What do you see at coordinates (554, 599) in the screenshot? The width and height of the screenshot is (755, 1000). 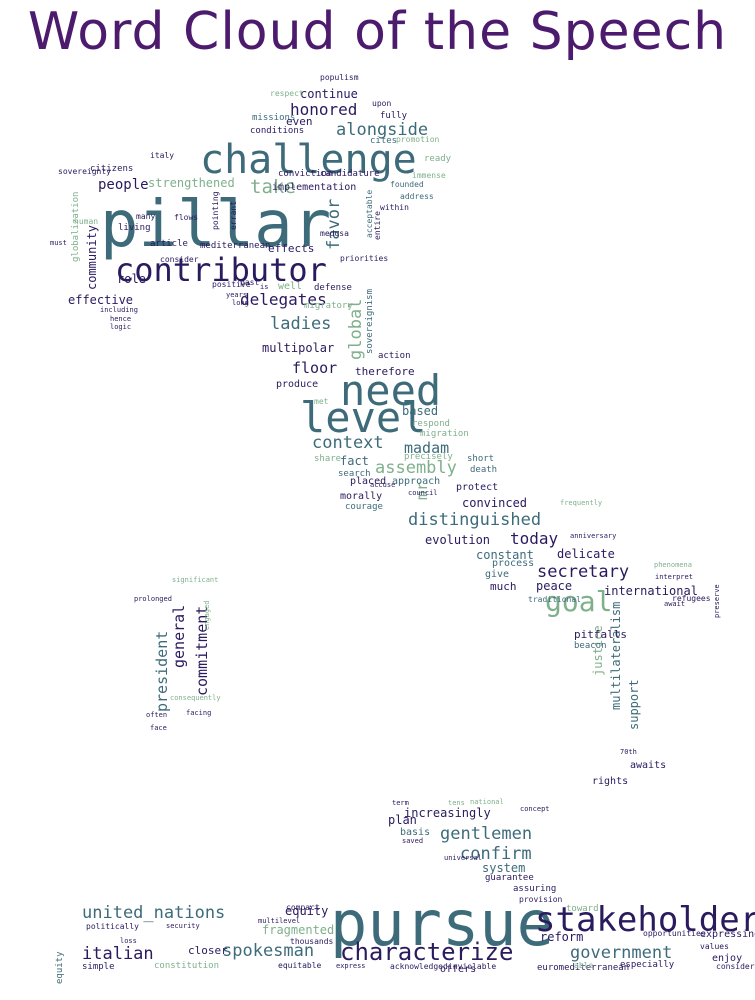 I see `cloud-word: traditional` at bounding box center [554, 599].